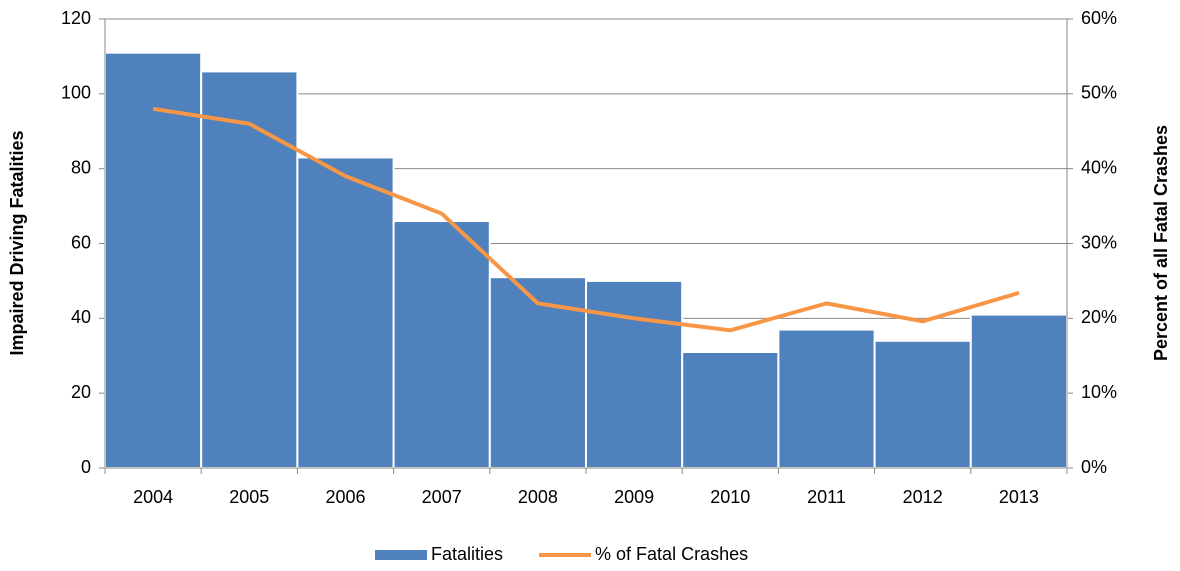 This screenshot has width=1180, height=571. What do you see at coordinates (1099, 392) in the screenshot?
I see `y2-tick-label: 10%` at bounding box center [1099, 392].